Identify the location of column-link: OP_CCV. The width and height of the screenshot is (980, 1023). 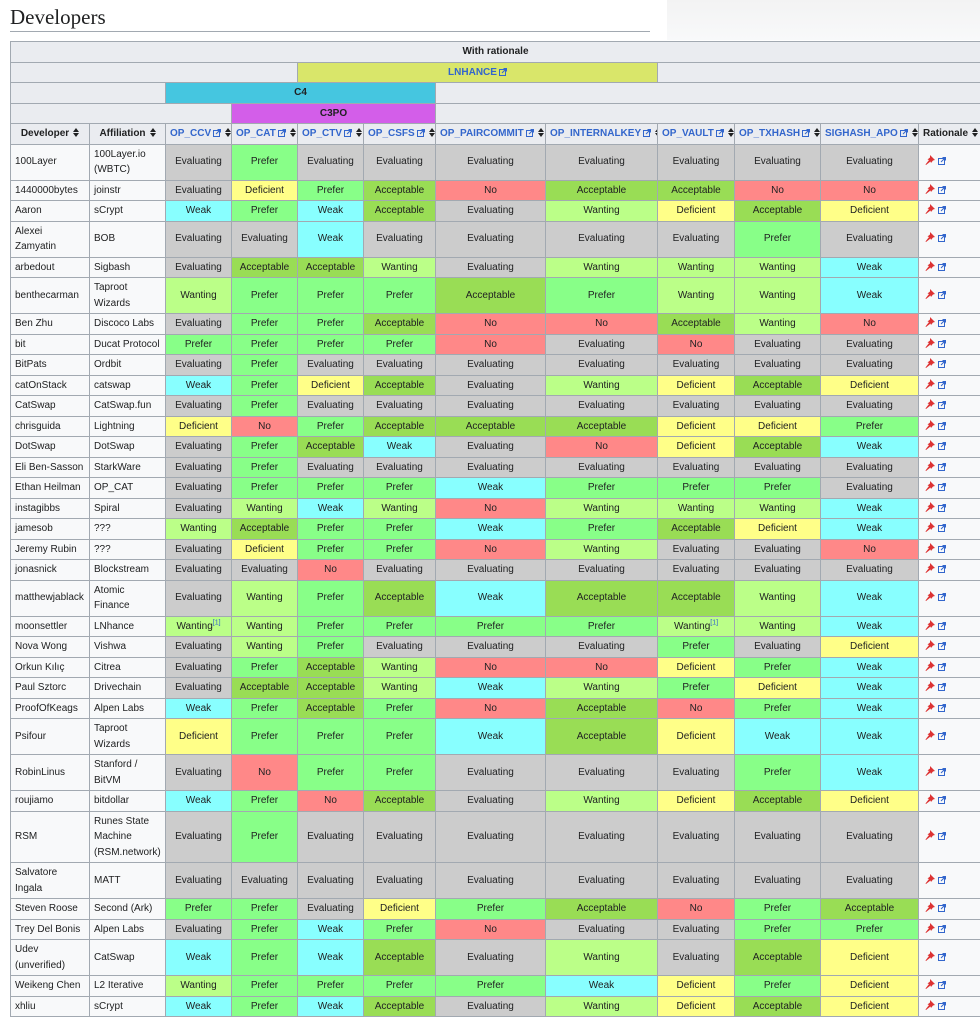
(191, 133).